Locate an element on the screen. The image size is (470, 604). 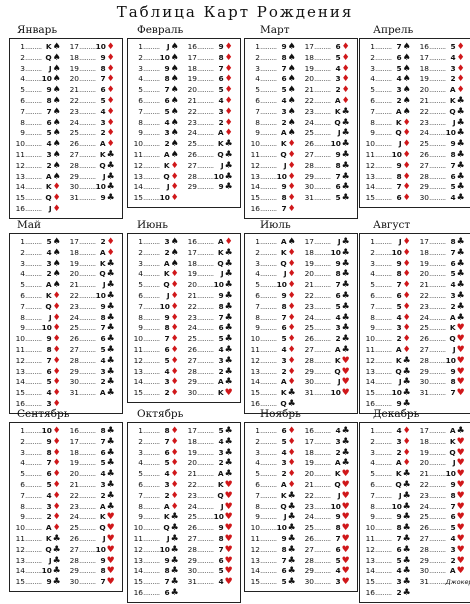
day-row: 11......... Q♦ is located at coordinates (277, 155).